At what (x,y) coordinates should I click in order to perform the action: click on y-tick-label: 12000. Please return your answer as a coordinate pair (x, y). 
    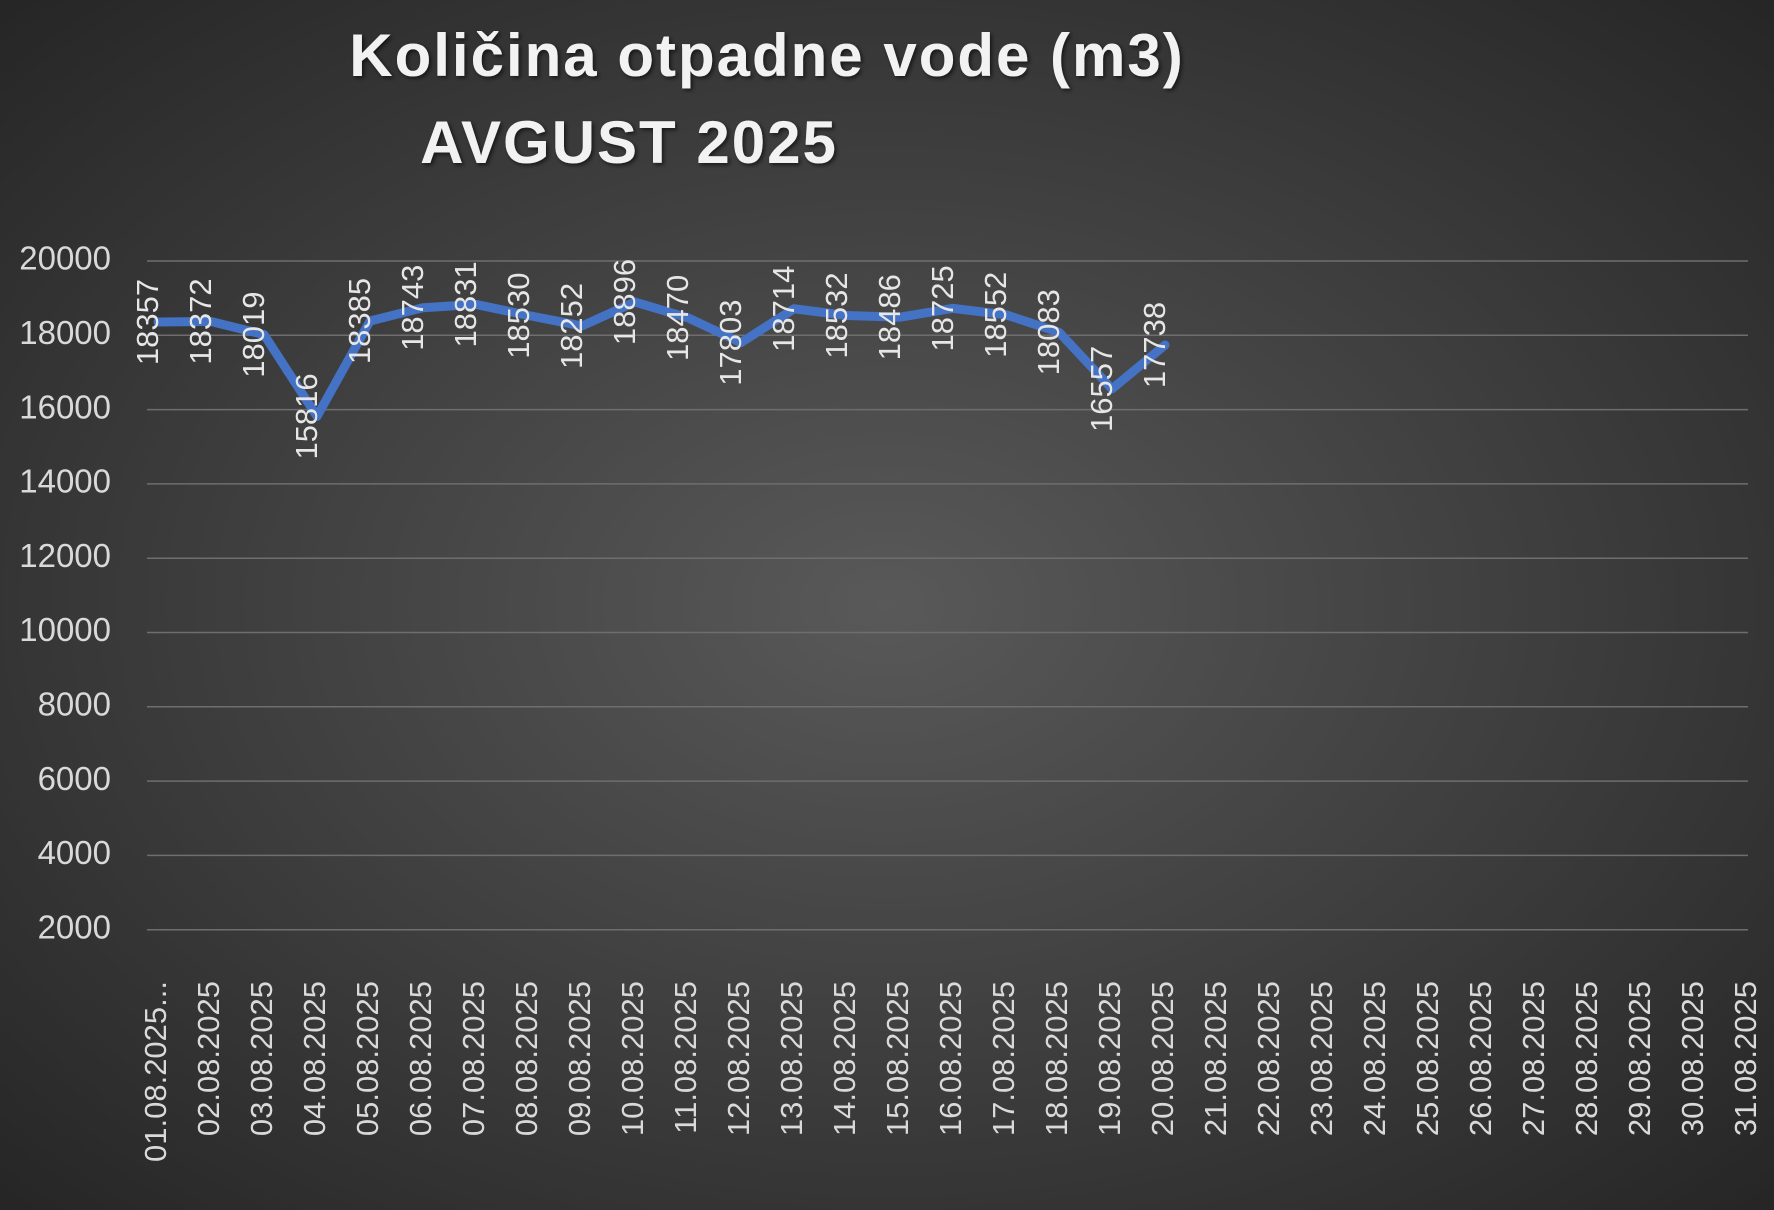
    Looking at the image, I should click on (65, 555).